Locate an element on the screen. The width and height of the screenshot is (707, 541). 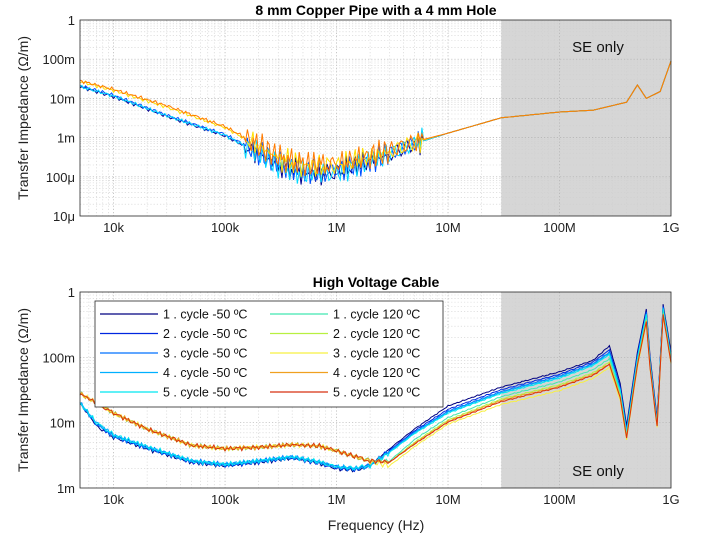
legend-entry: 1 . cycle 120 ºC is located at coordinates (376, 315).